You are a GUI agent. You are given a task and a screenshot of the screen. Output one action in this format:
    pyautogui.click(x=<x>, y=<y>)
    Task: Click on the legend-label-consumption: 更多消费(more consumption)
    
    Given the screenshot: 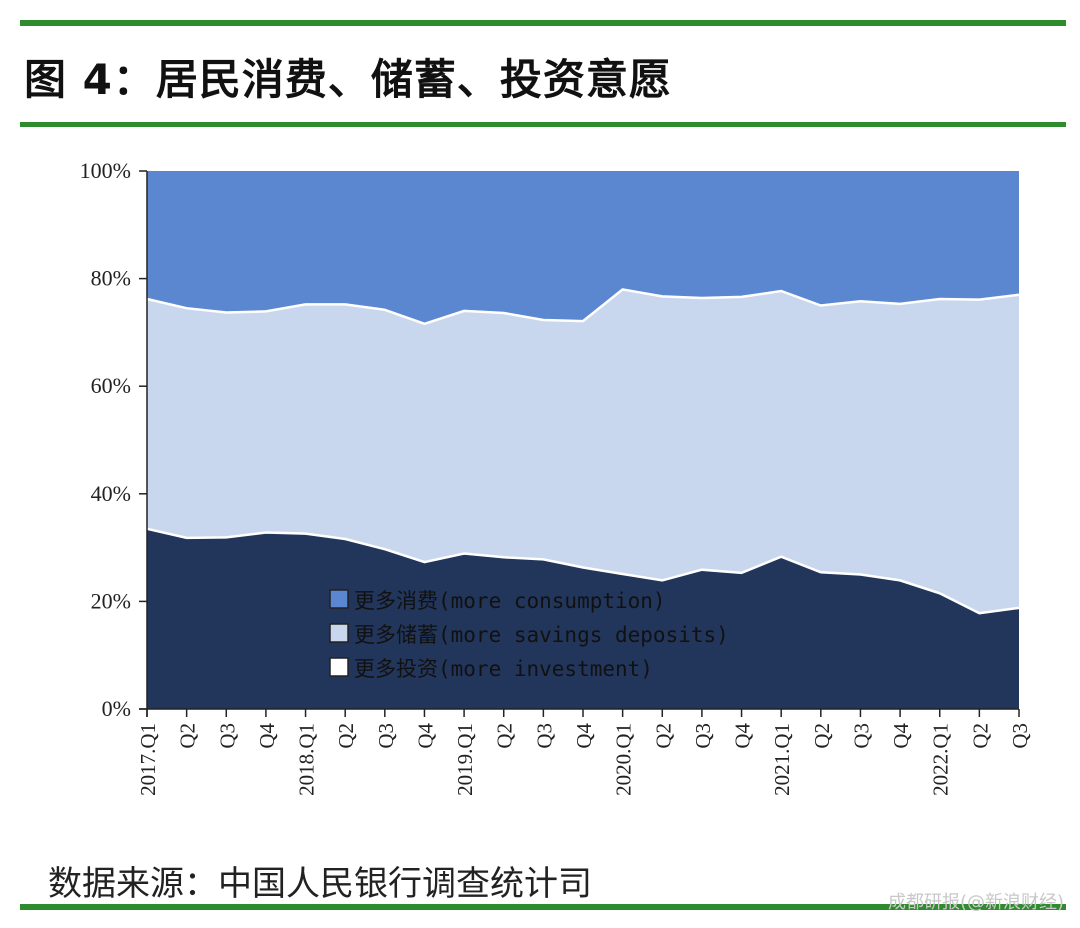 What is the action you would take?
    pyautogui.click(x=510, y=601)
    